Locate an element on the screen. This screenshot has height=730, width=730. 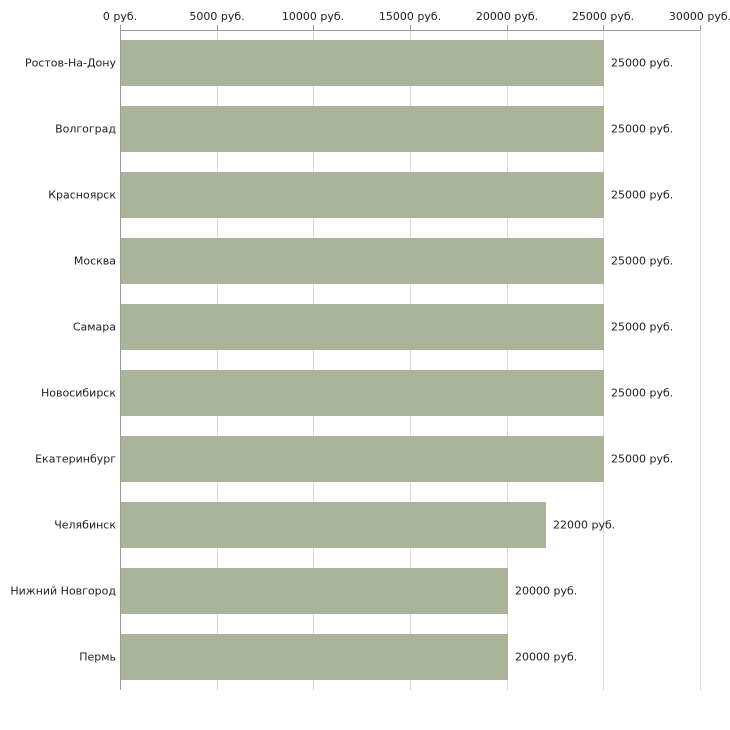
x-tick-label: 25000 руб. is located at coordinates (603, 16).